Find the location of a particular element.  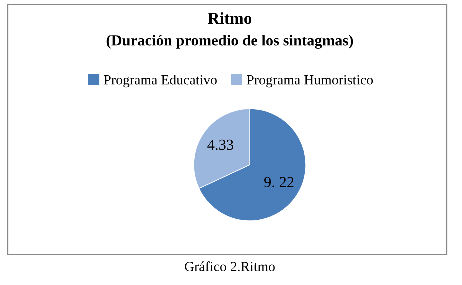

data-label: 9. 22 is located at coordinates (279, 182).